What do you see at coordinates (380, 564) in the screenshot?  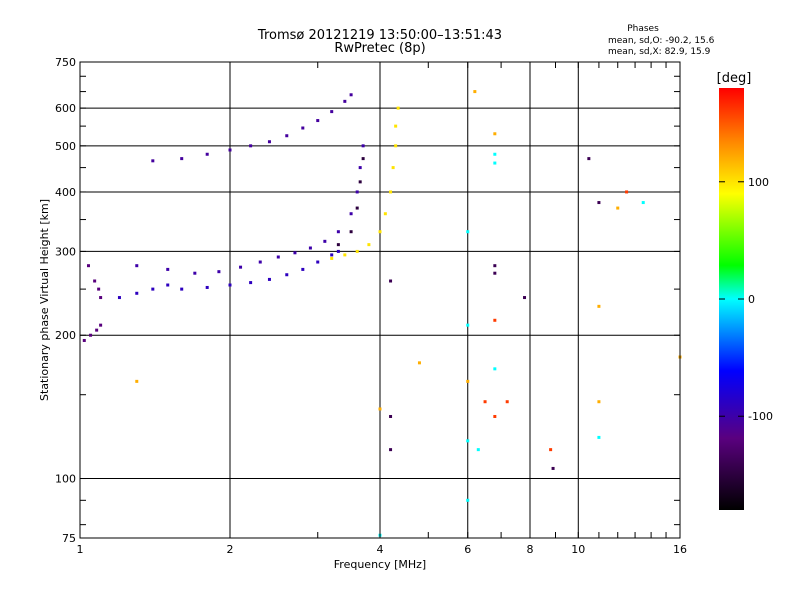 I see `x-axis-label: Frequency [MHz]` at bounding box center [380, 564].